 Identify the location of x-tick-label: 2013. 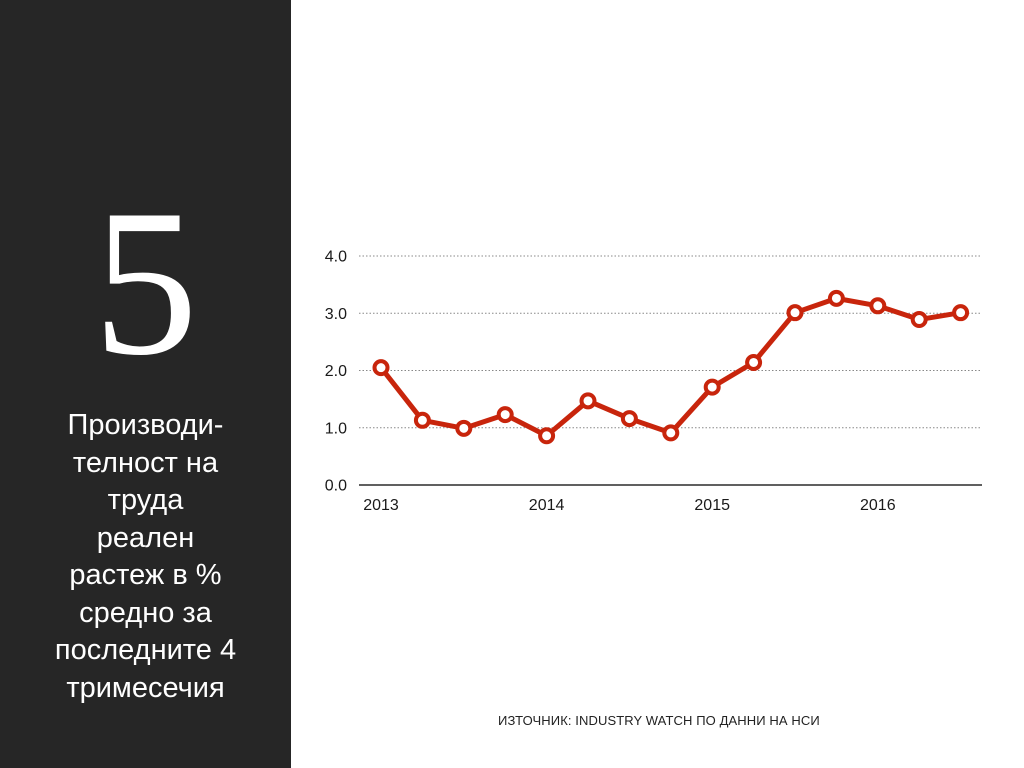
(381, 505).